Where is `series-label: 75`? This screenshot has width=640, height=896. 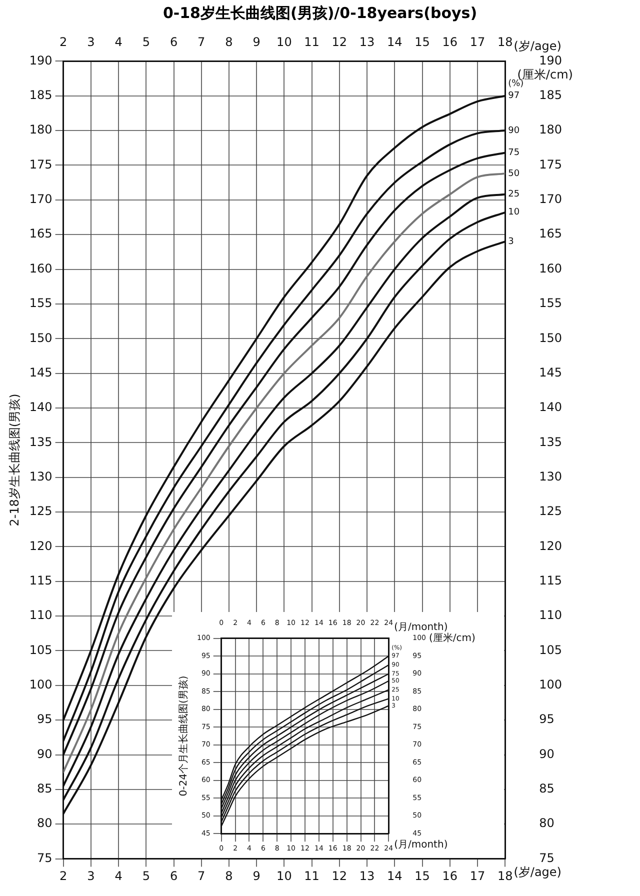
series-label: 75 is located at coordinates (514, 153).